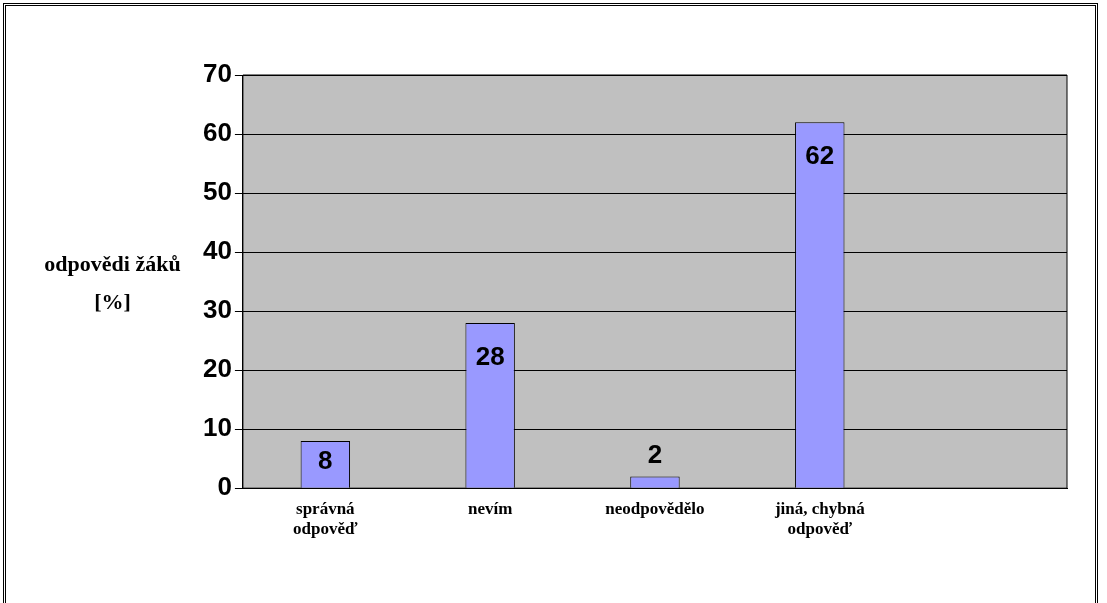  I want to click on y-tick-label: 20, so click(217, 368).